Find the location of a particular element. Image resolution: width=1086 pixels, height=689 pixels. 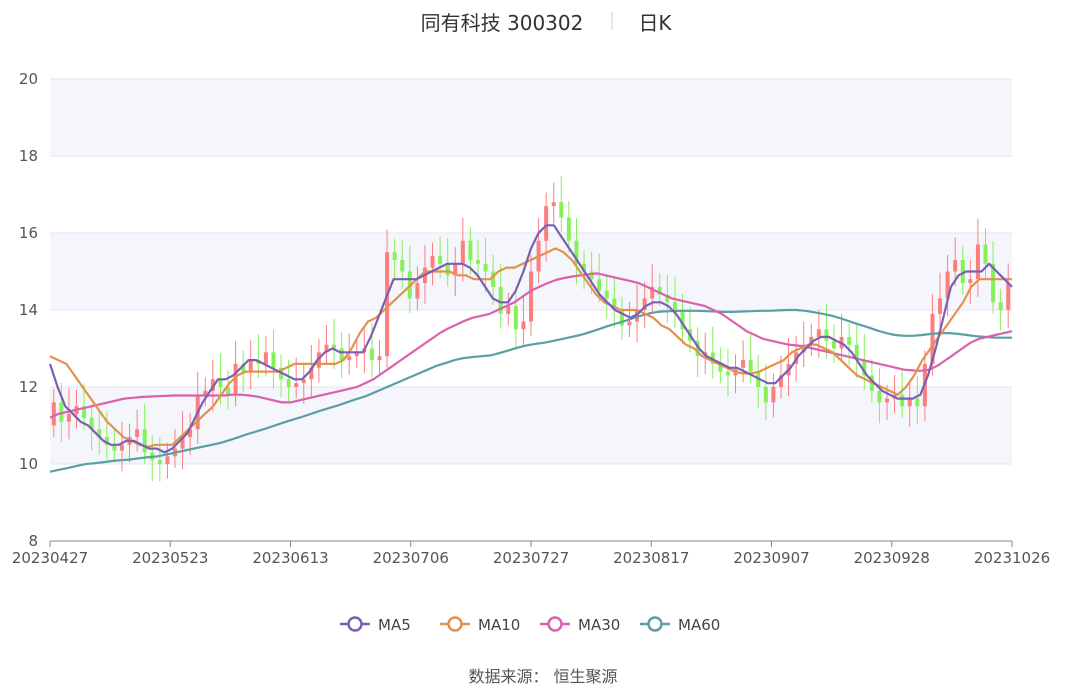

x-tick-label: 20230928 is located at coordinates (892, 558).